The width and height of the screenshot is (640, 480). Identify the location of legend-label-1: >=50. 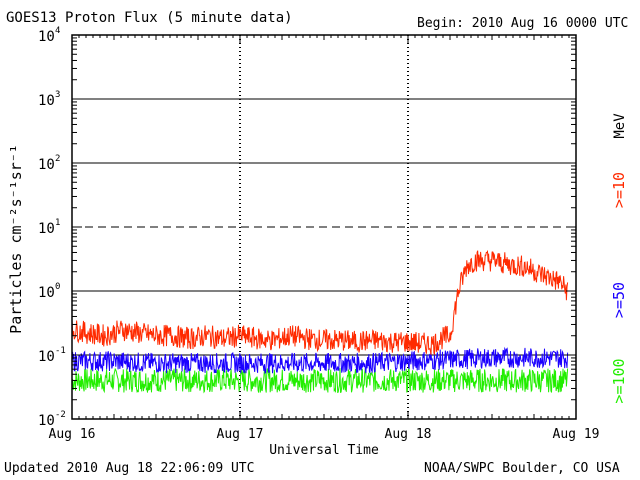
(619, 300).